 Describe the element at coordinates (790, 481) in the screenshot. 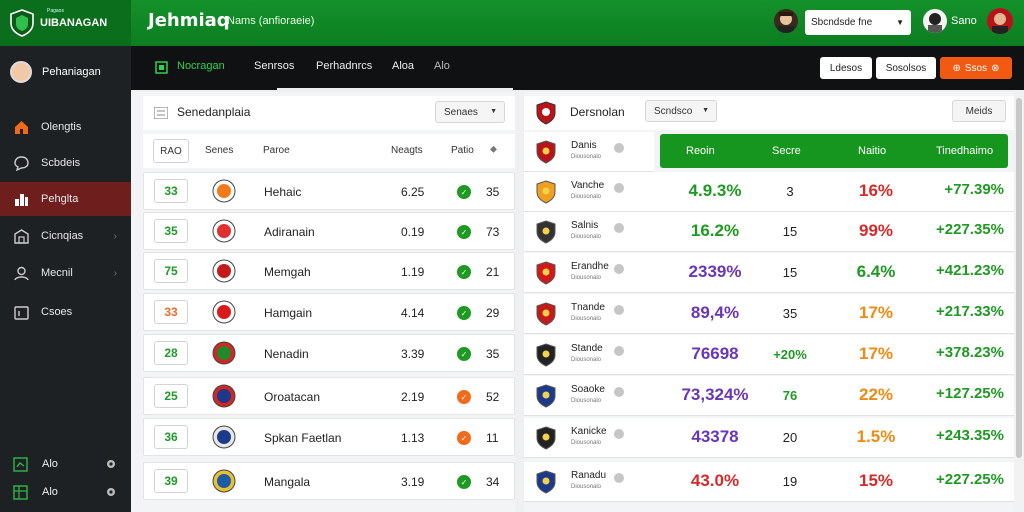

I see `stat-secondary: 19` at that location.